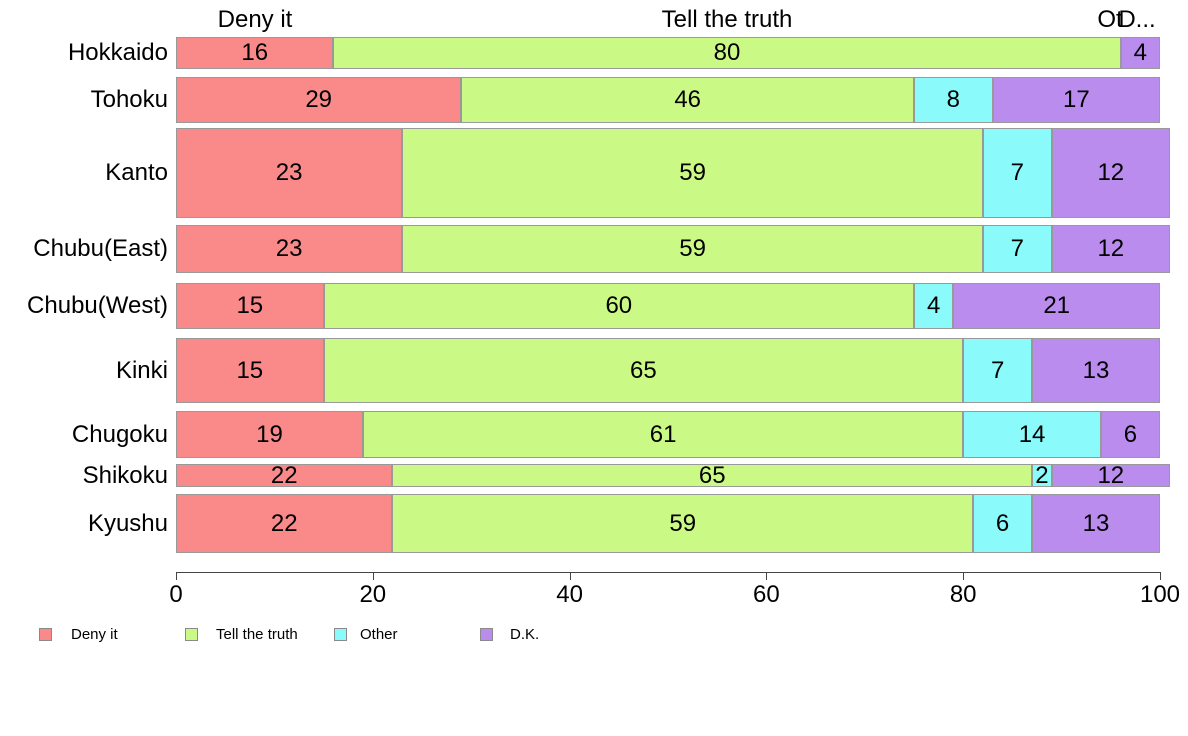 The width and height of the screenshot is (1188, 736). Describe the element at coordinates (94, 634) in the screenshot. I see `legend-label-deny-it: Deny it` at that location.